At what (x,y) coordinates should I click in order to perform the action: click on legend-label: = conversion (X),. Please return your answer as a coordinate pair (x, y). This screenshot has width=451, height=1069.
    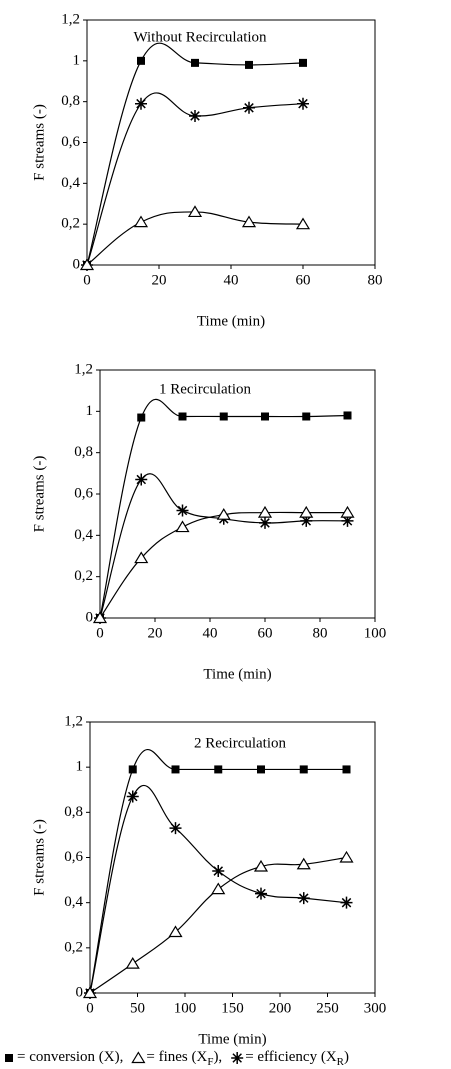
    Looking at the image, I should click on (70, 1057).